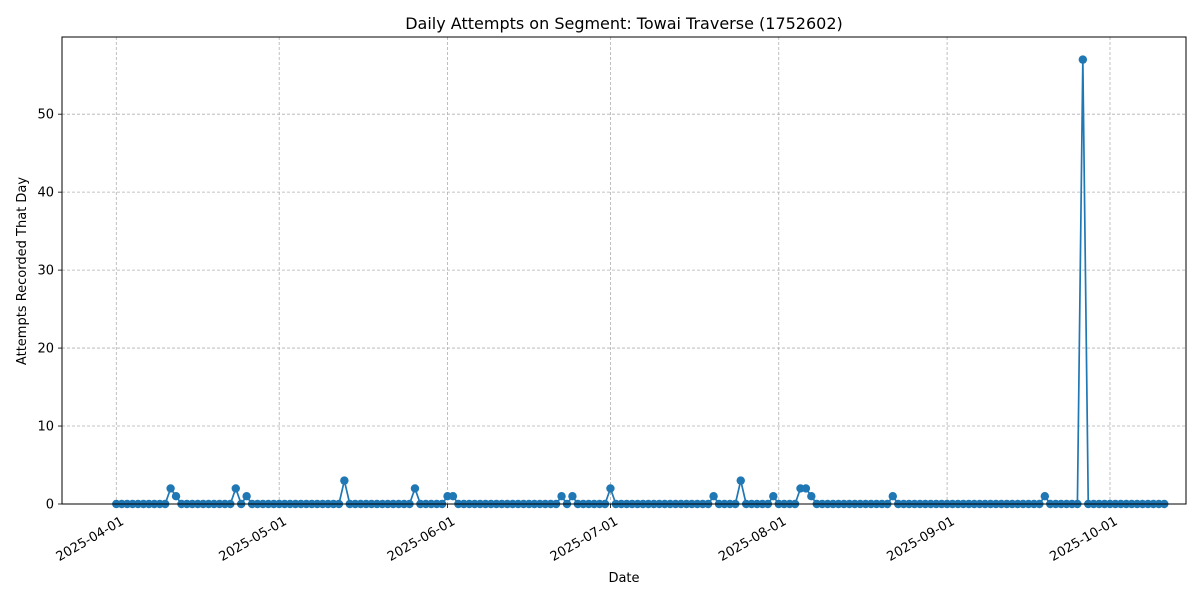 Image resolution: width=1200 pixels, height=604 pixels. What do you see at coordinates (45, 427) in the screenshot?
I see `y-tick-label: 10` at bounding box center [45, 427].